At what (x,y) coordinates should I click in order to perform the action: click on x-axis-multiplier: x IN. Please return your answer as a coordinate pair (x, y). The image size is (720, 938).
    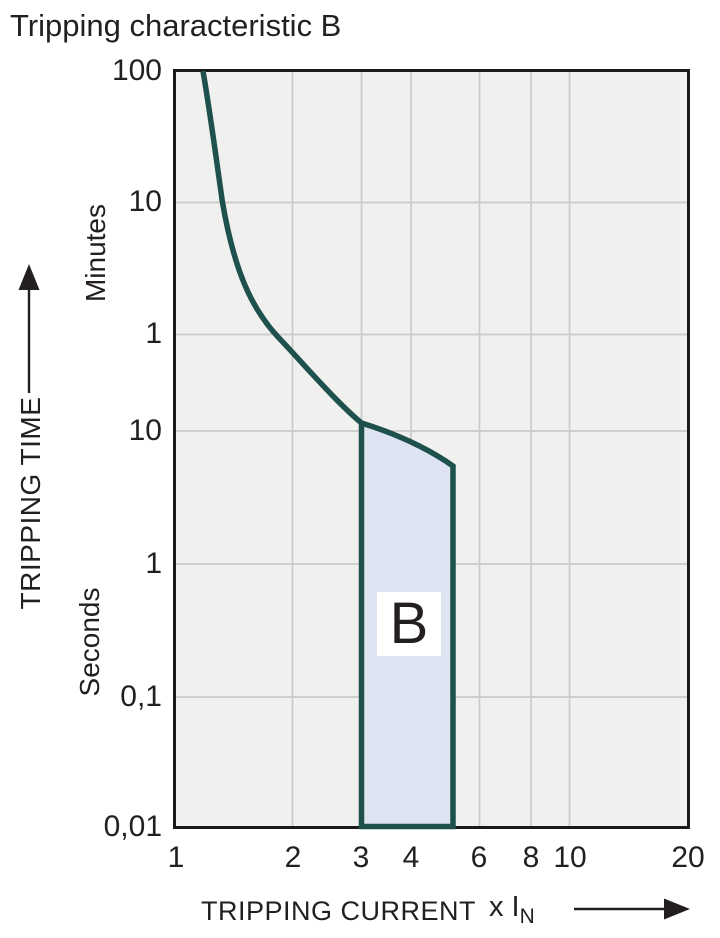
    Looking at the image, I should click on (512, 910).